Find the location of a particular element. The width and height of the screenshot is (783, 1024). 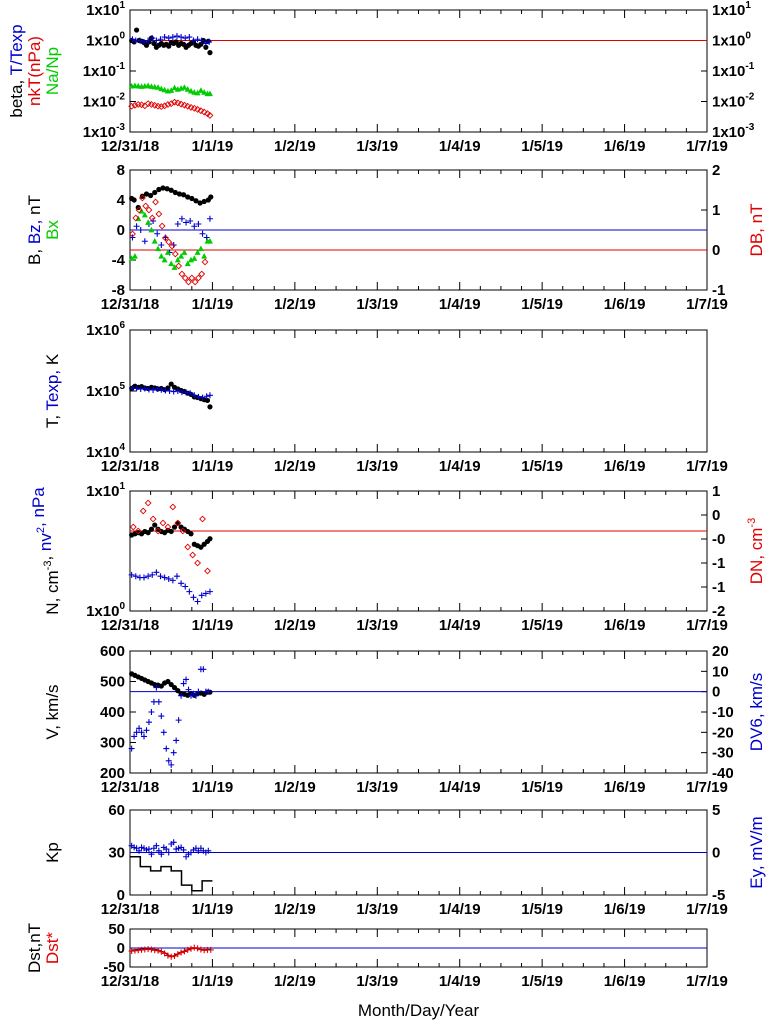

y-axis-label: Na/Np is located at coordinates (52, 71).